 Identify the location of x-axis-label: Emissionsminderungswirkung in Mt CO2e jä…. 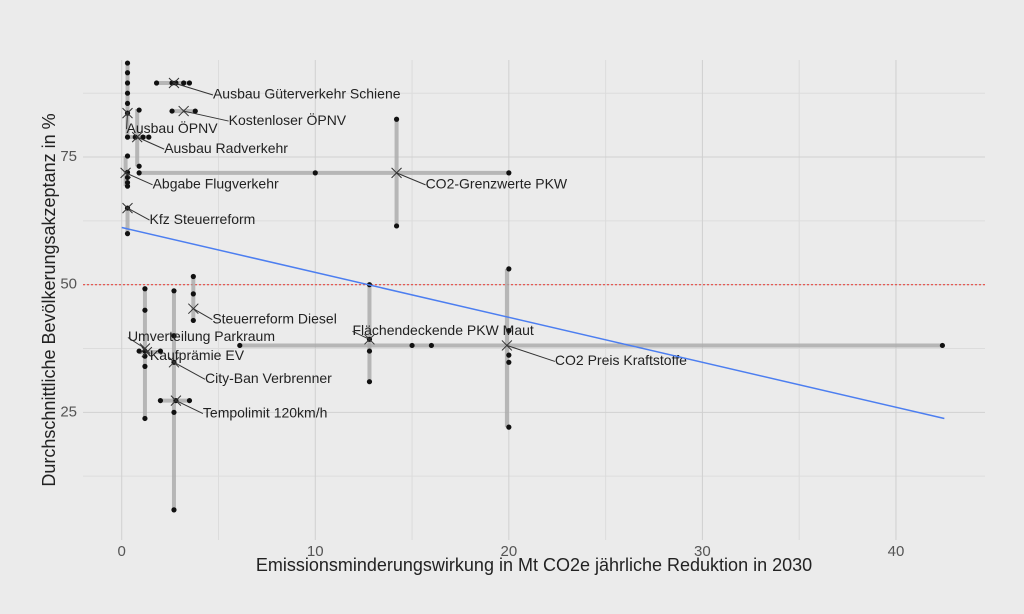
(534, 565).